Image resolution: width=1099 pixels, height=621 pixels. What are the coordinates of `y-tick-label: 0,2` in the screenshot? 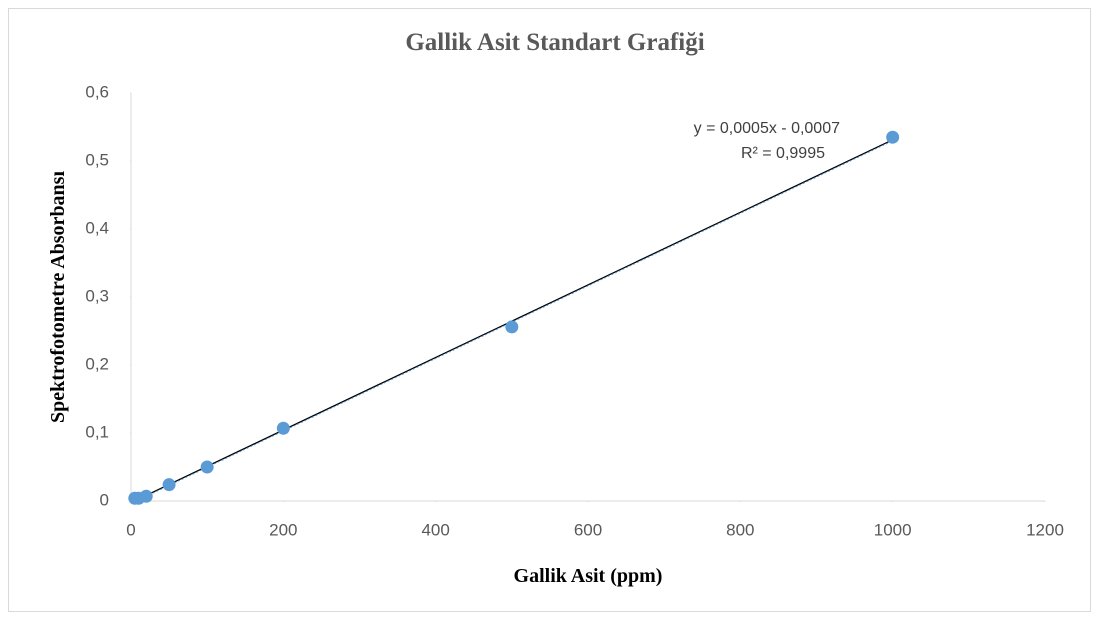 It's located at (97, 363).